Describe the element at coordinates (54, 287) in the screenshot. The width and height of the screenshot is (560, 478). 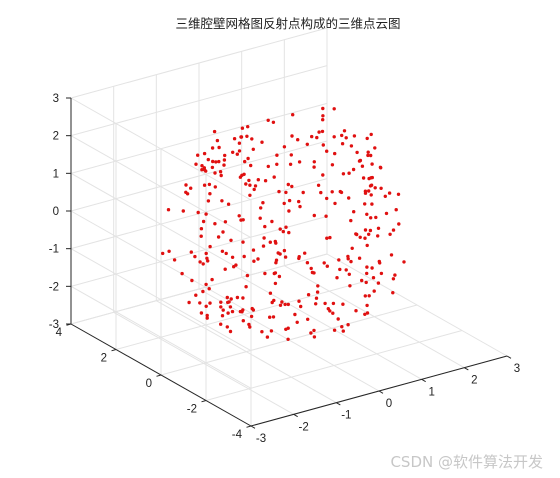
I see `z-tick-label: -2` at that location.